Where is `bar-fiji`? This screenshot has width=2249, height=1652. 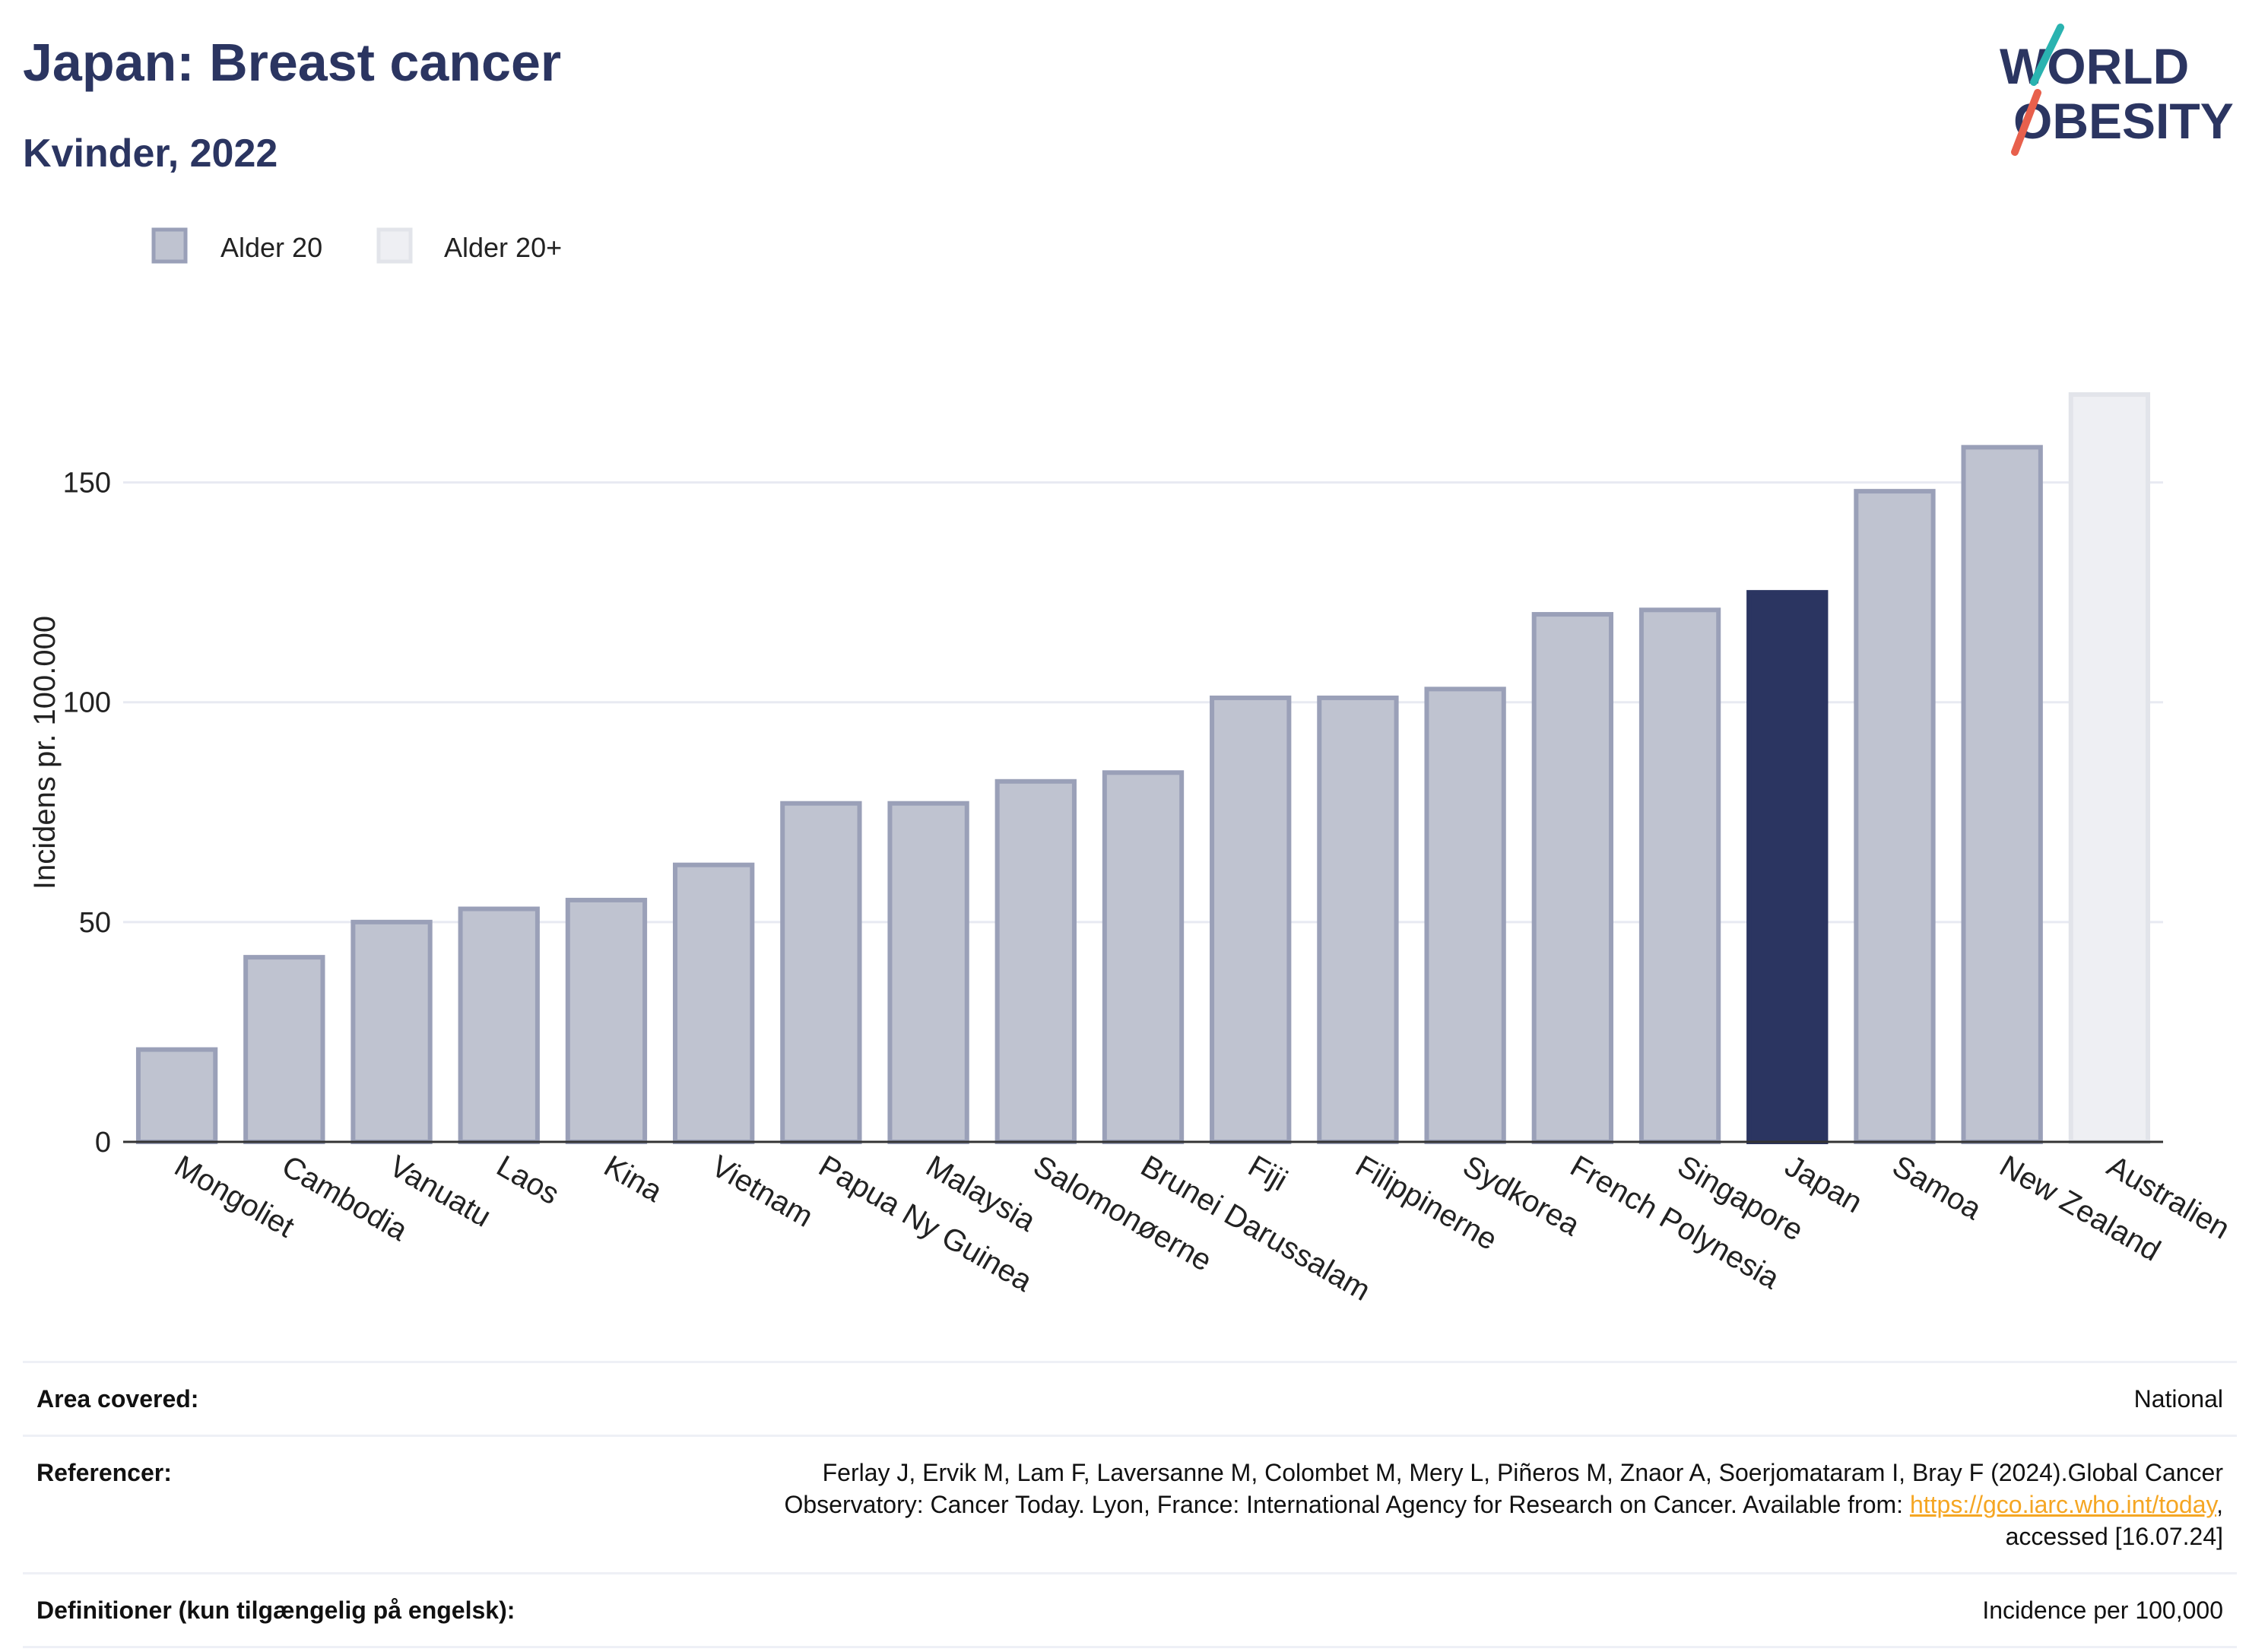
bar-fiji is located at coordinates (1251, 919).